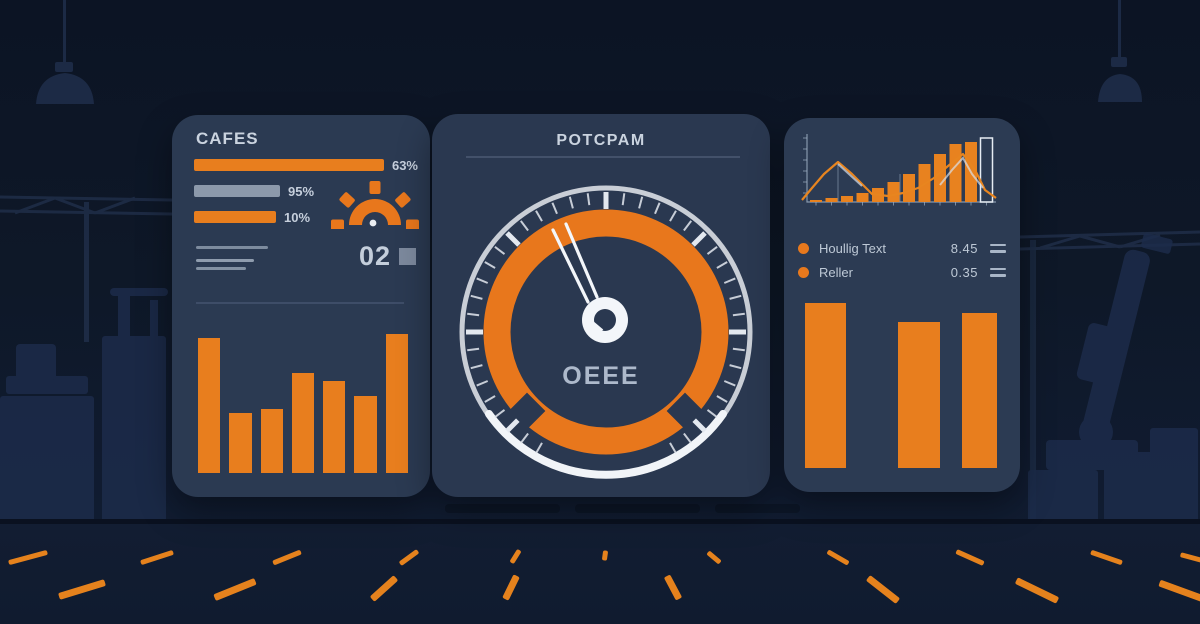 Image resolution: width=1200 pixels, height=624 pixels. I want to click on gauge-hub-tick, so click(597, 327).